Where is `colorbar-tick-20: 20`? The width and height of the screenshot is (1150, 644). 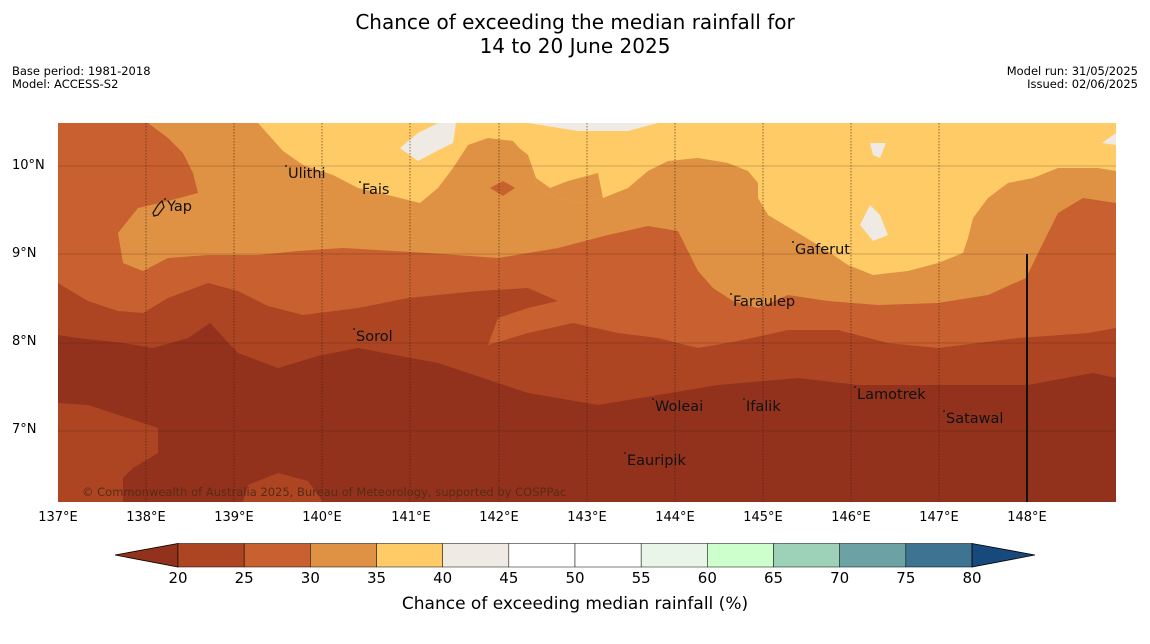
colorbar-tick-20: 20 is located at coordinates (178, 578).